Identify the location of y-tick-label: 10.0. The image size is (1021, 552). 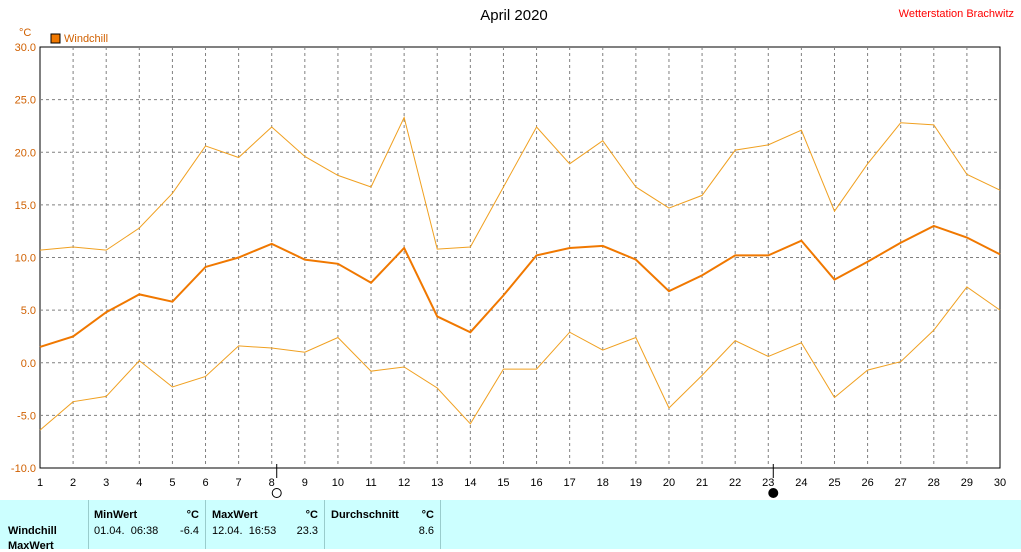
(25, 259).